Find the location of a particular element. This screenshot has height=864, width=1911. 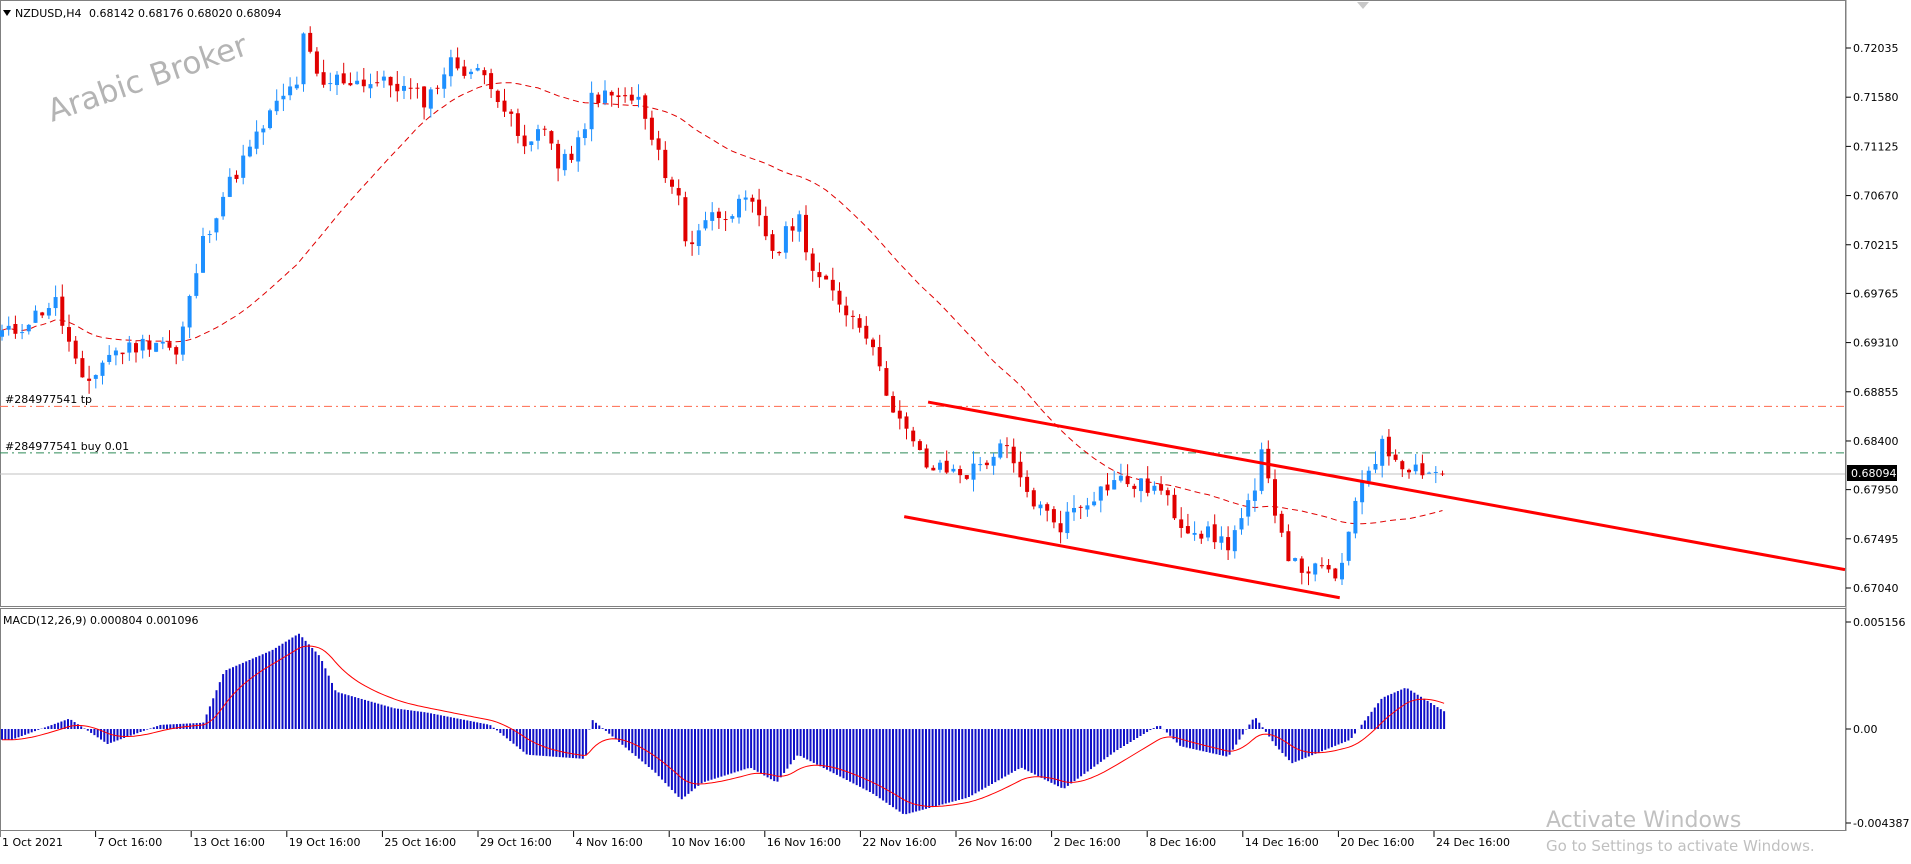

current-price-value: 0.68094 is located at coordinates (1874, 473).